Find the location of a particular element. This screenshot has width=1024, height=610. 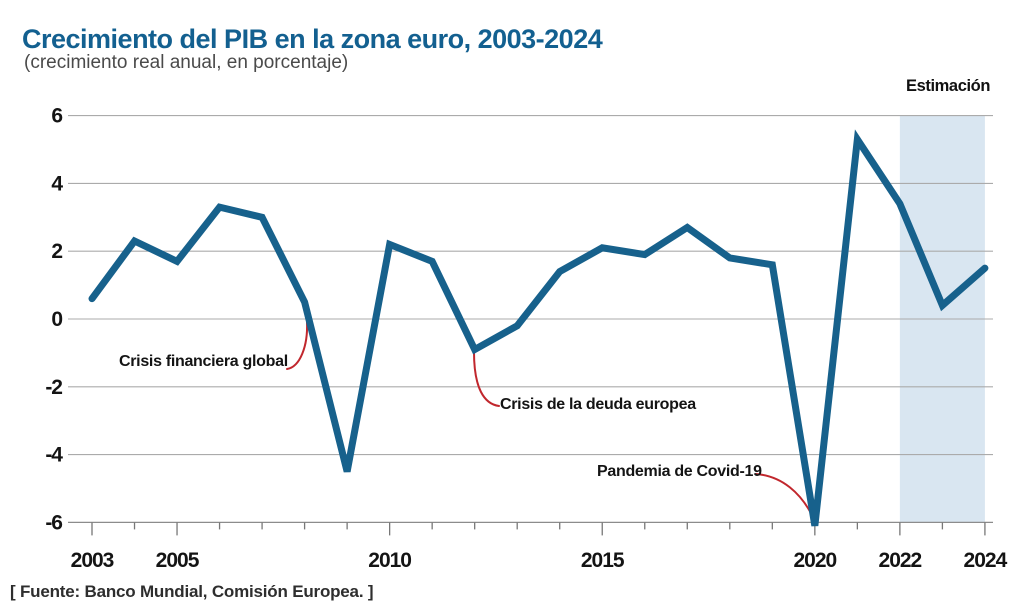

x-tick-label: 2010 is located at coordinates (389, 560).